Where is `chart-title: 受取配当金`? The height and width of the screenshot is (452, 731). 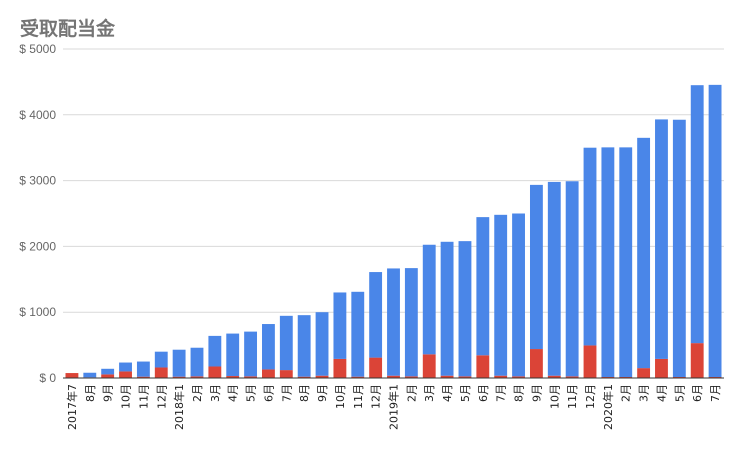
chart-title: 受取配当金 is located at coordinates (68, 29).